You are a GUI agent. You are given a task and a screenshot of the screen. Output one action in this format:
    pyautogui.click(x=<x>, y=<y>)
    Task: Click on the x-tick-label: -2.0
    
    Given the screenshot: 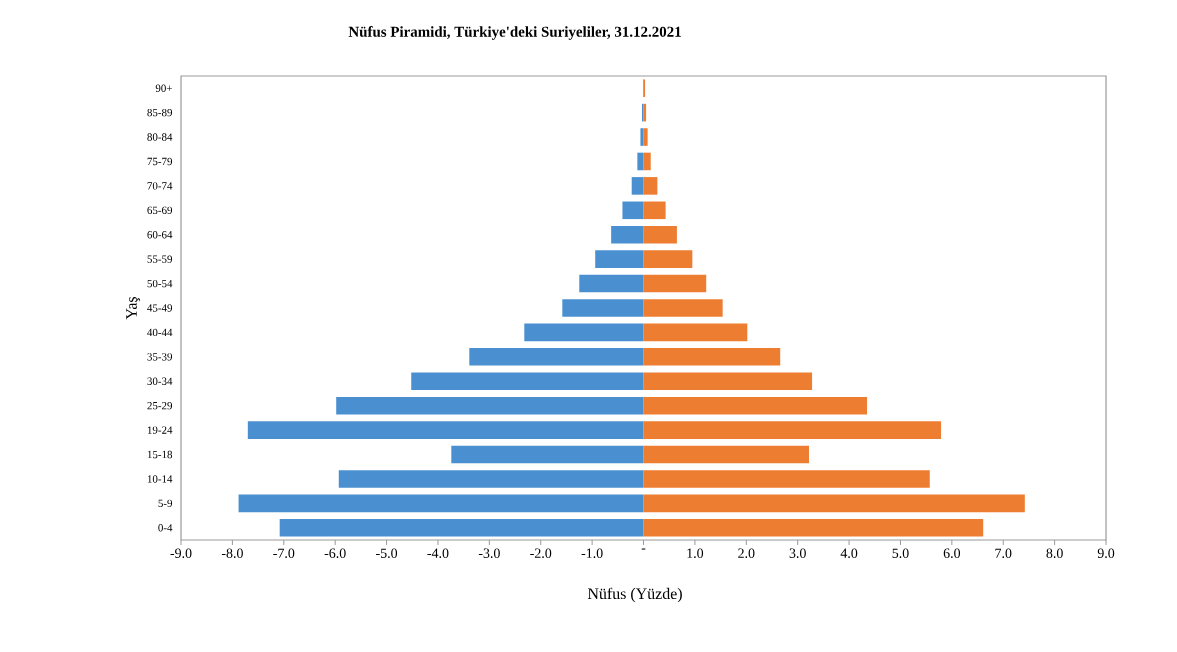 What is the action you would take?
    pyautogui.click(x=541, y=553)
    